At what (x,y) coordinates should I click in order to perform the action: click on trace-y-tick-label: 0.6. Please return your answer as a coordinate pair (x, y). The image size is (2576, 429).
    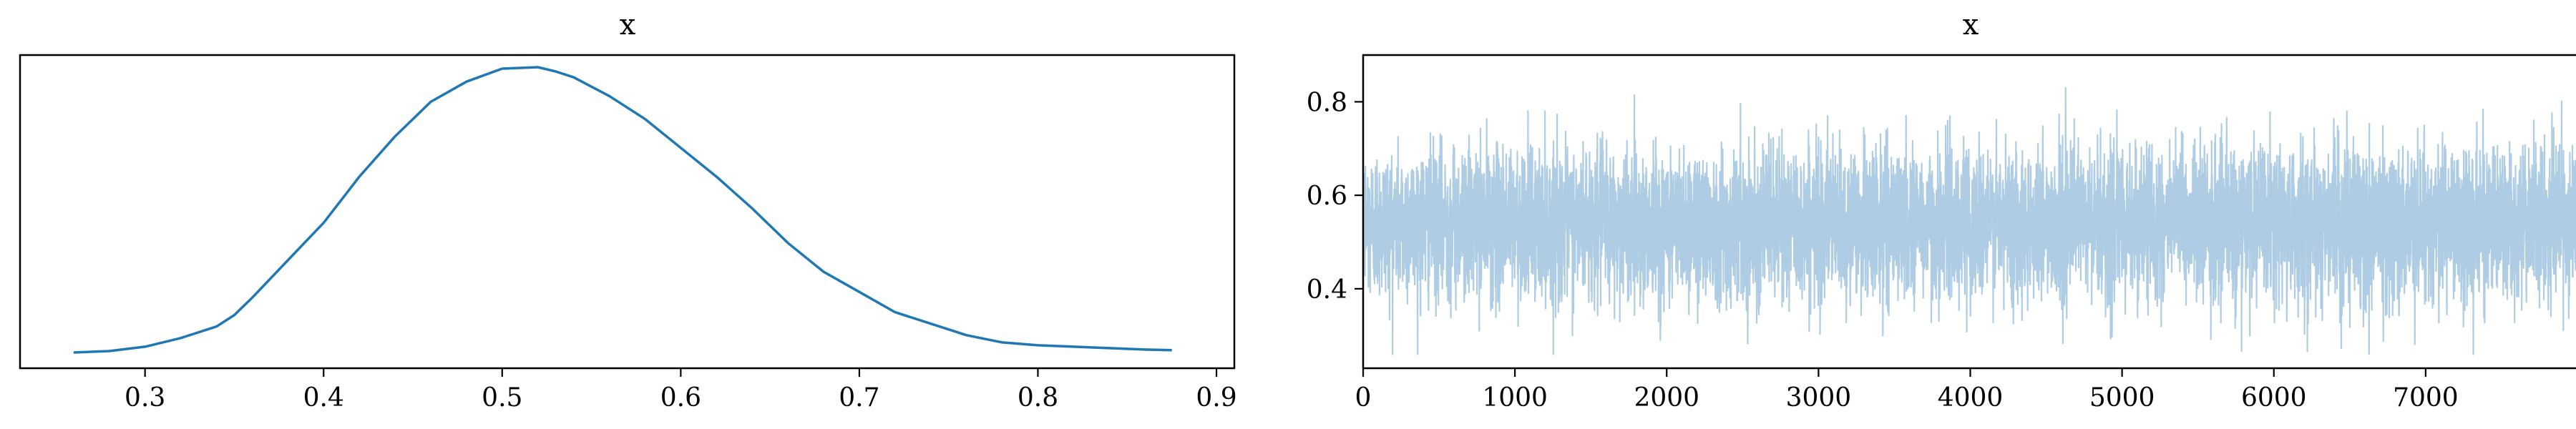
    Looking at the image, I should click on (1327, 196).